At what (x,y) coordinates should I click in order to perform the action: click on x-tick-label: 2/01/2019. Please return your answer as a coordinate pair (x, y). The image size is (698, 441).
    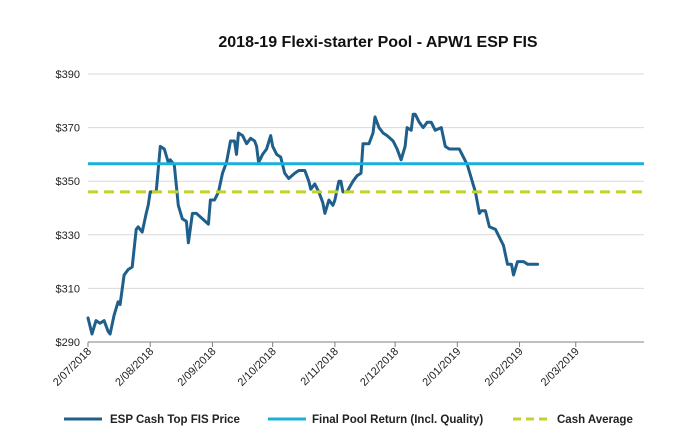
    Looking at the image, I should click on (441, 367).